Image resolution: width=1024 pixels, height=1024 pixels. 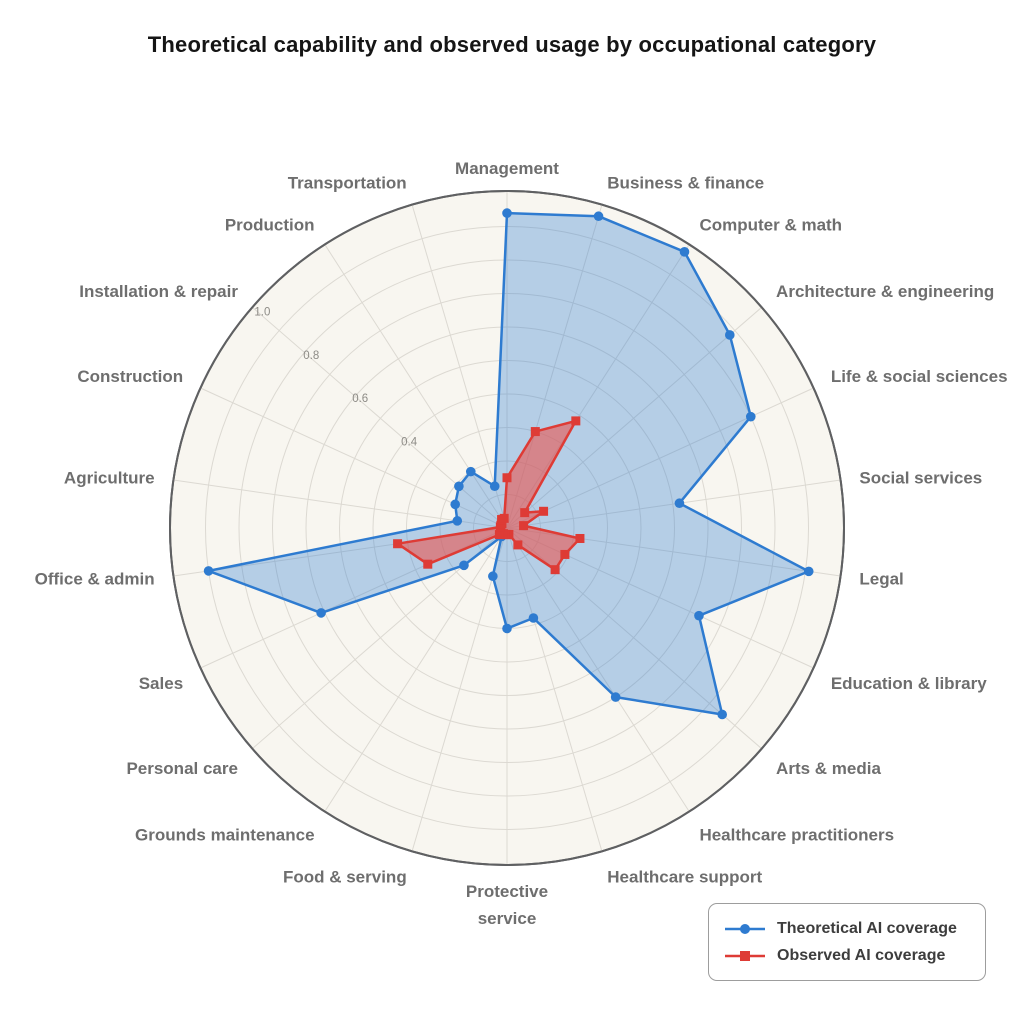 What do you see at coordinates (224, 834) in the screenshot?
I see `category-label: Grounds maintenance` at bounding box center [224, 834].